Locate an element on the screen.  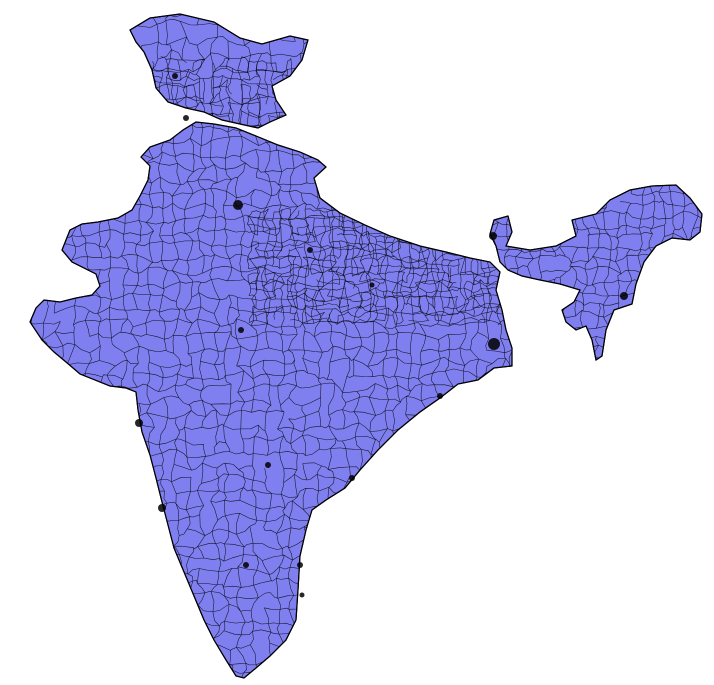
ne-outline is located at coordinates (596, 272).